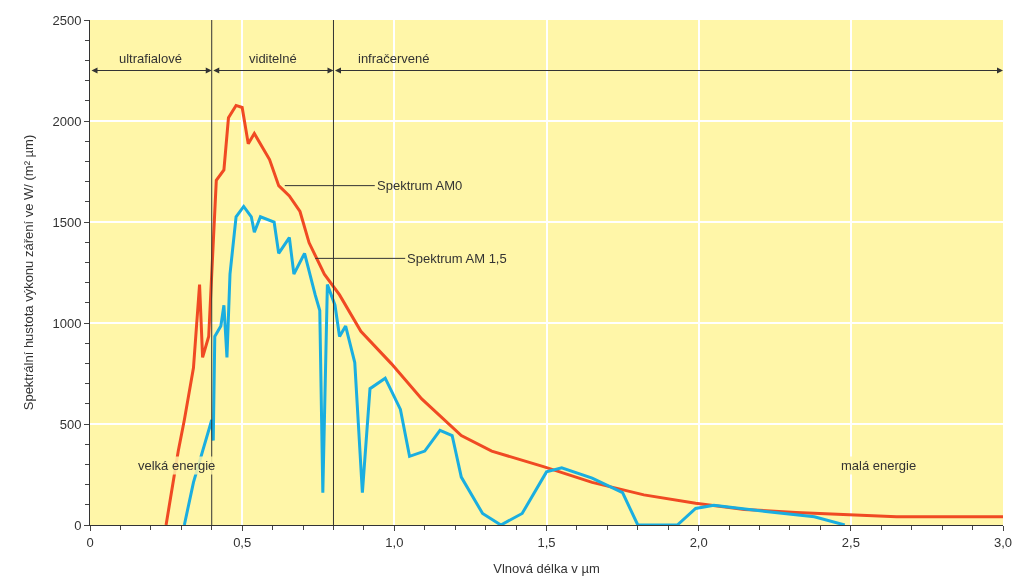 This screenshot has width=1023, height=585. I want to click on annotation: velká energie, so click(177, 465).